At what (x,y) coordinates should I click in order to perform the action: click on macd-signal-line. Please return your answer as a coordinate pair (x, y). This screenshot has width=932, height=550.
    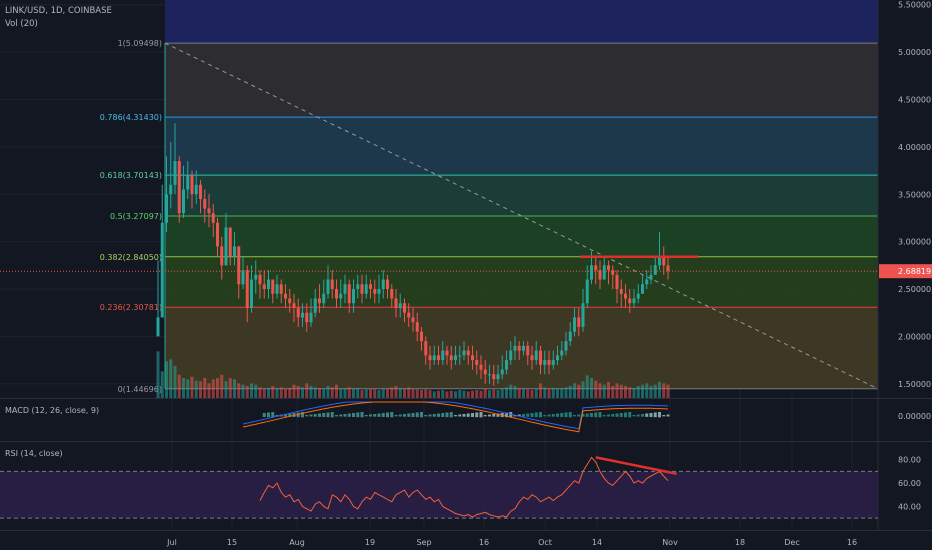
    Looking at the image, I should click on (455, 417).